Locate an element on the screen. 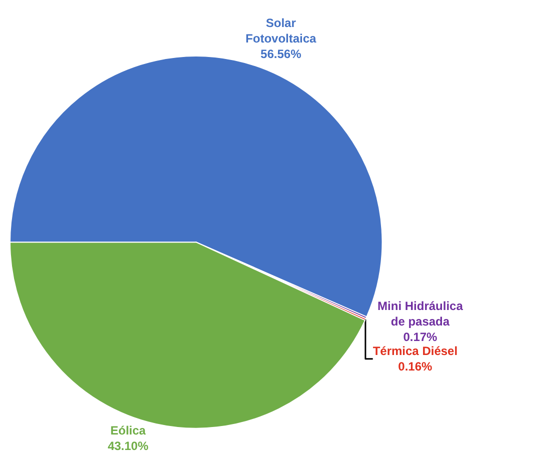 The width and height of the screenshot is (537, 464). data-label: 0.17% is located at coordinates (420, 337).